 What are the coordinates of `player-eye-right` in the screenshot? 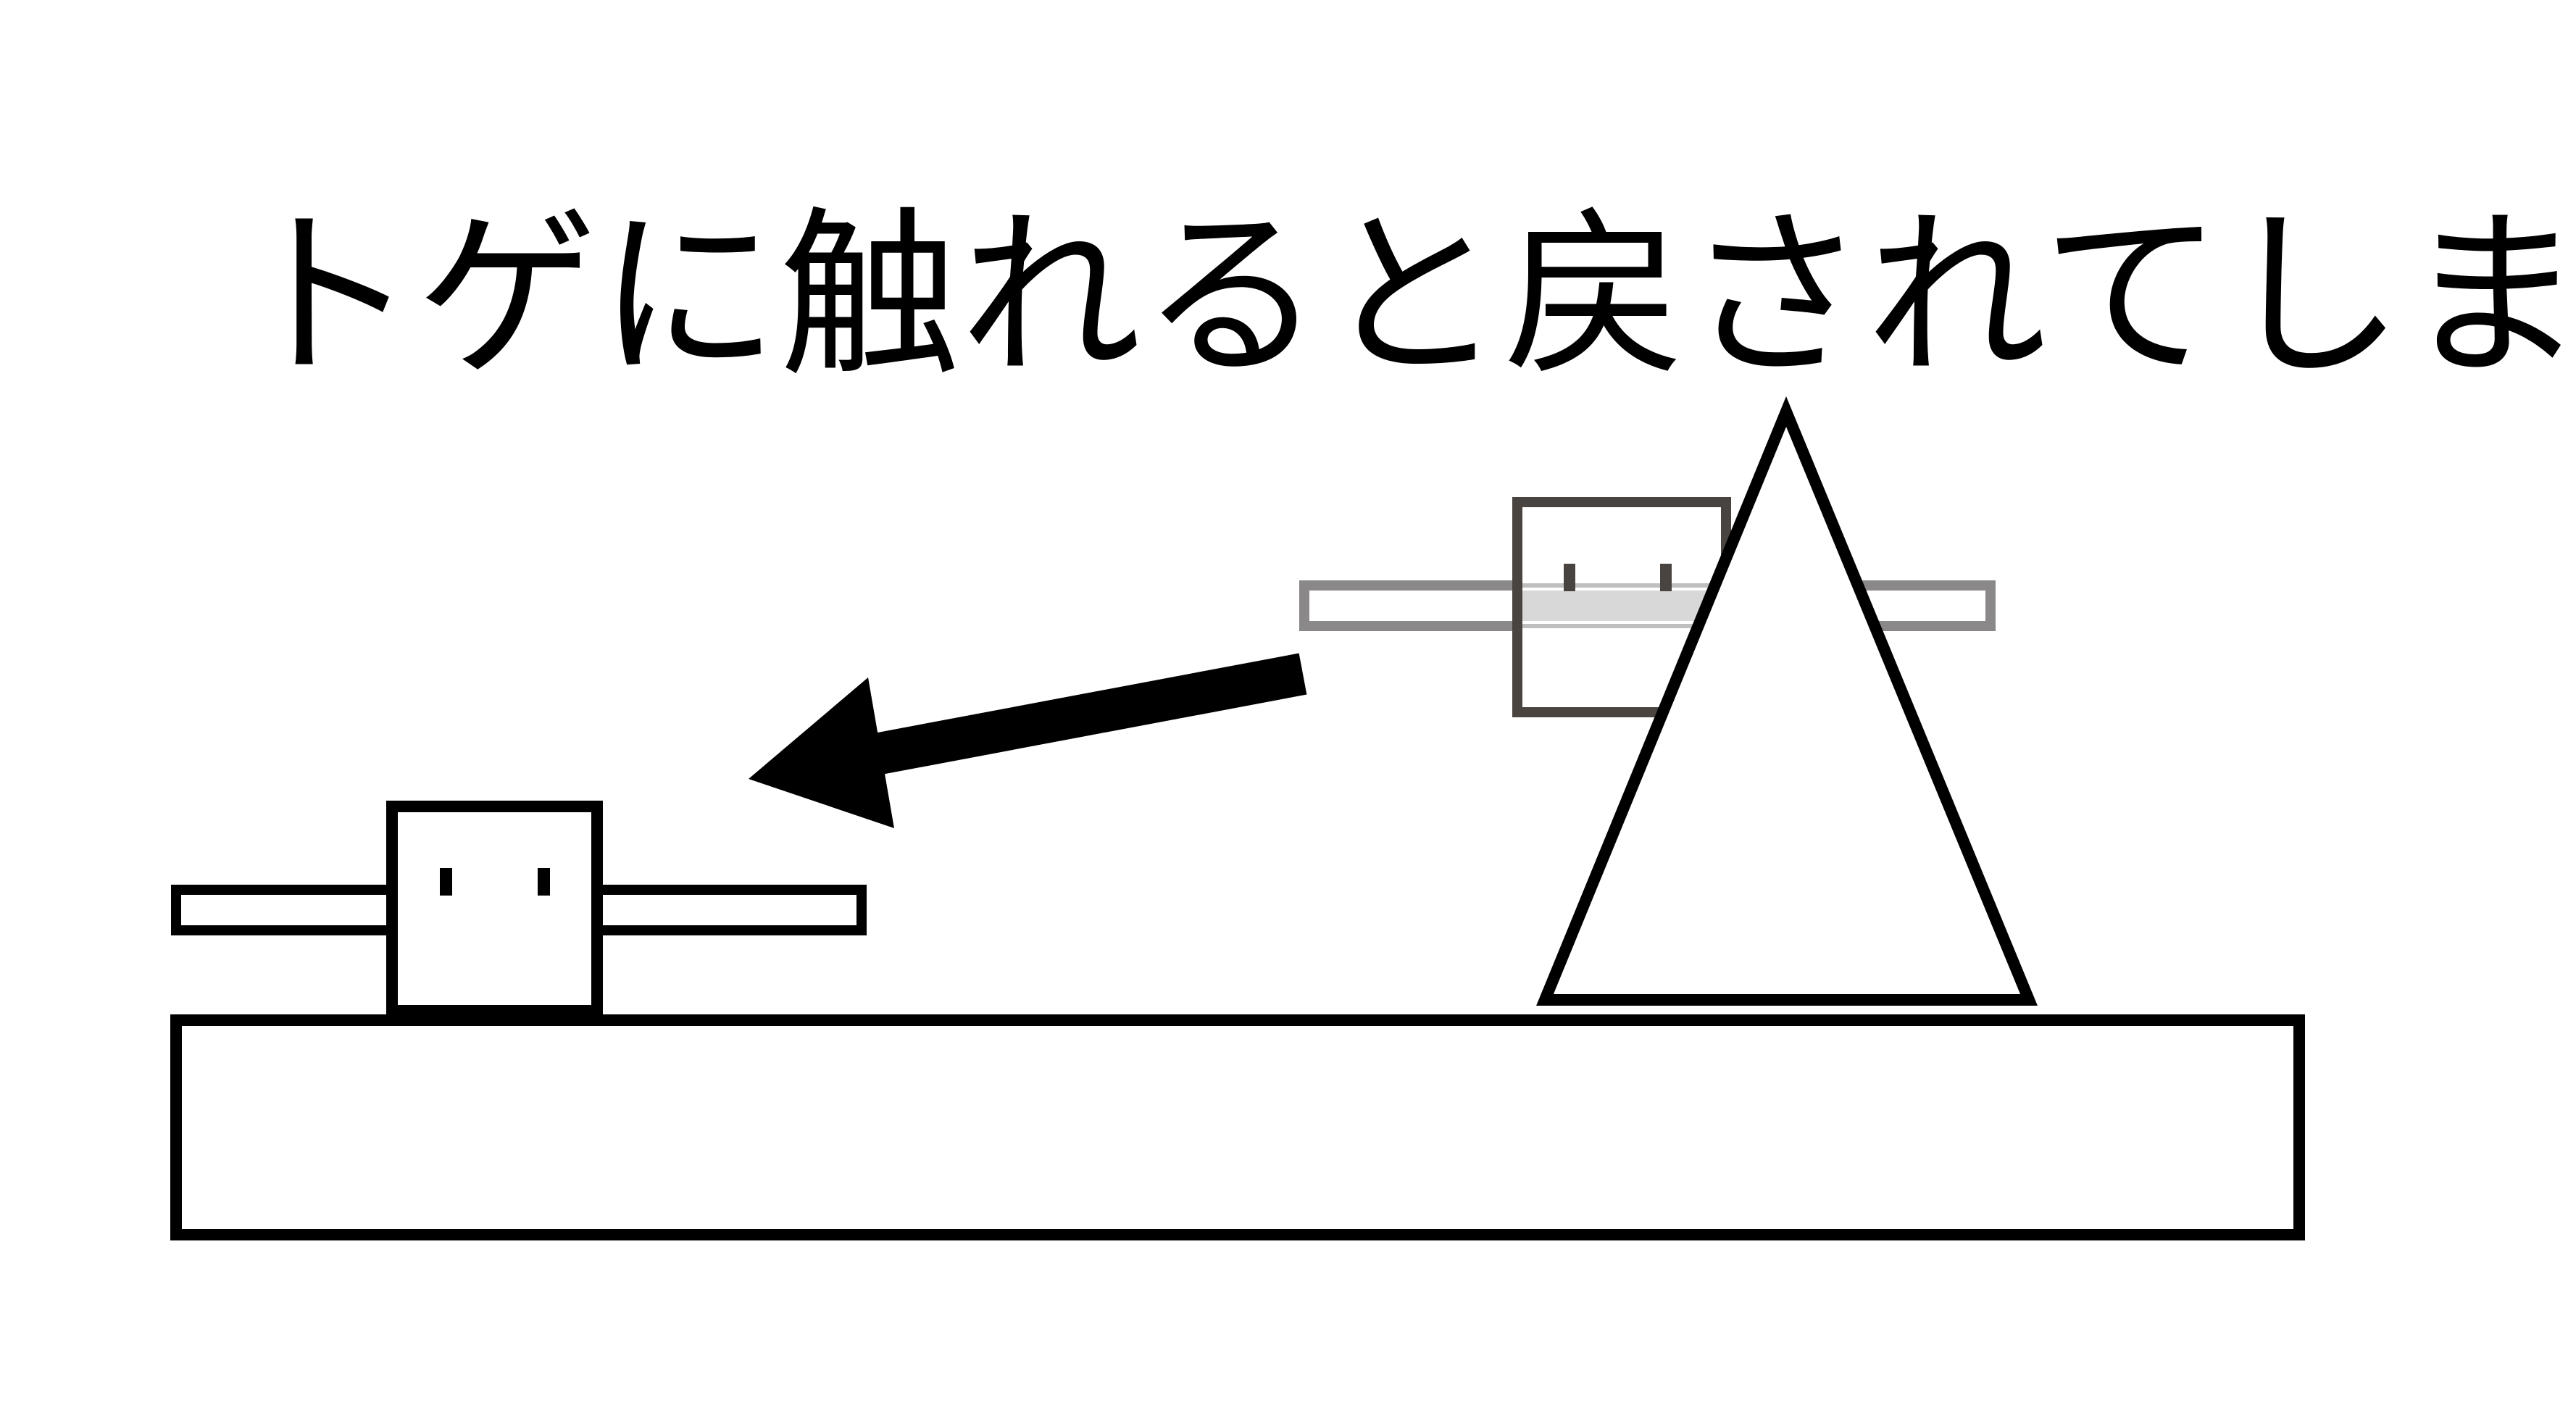 It's located at (544, 882).